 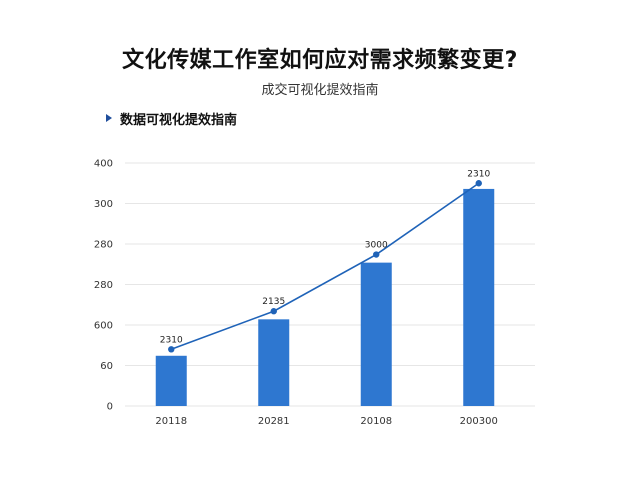 I want to click on y-tick-label: 60, so click(x=106, y=366).